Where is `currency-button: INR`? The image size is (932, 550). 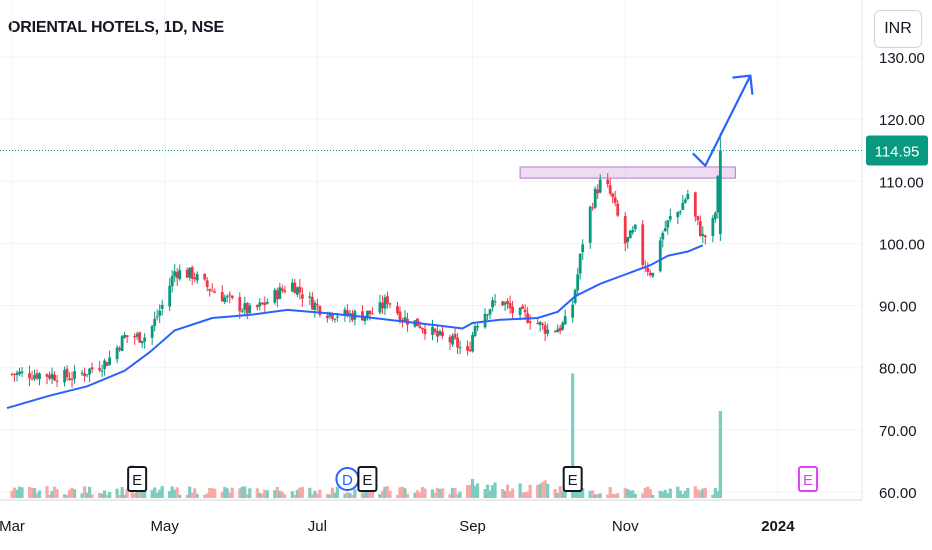
currency-button: INR is located at coordinates (898, 29).